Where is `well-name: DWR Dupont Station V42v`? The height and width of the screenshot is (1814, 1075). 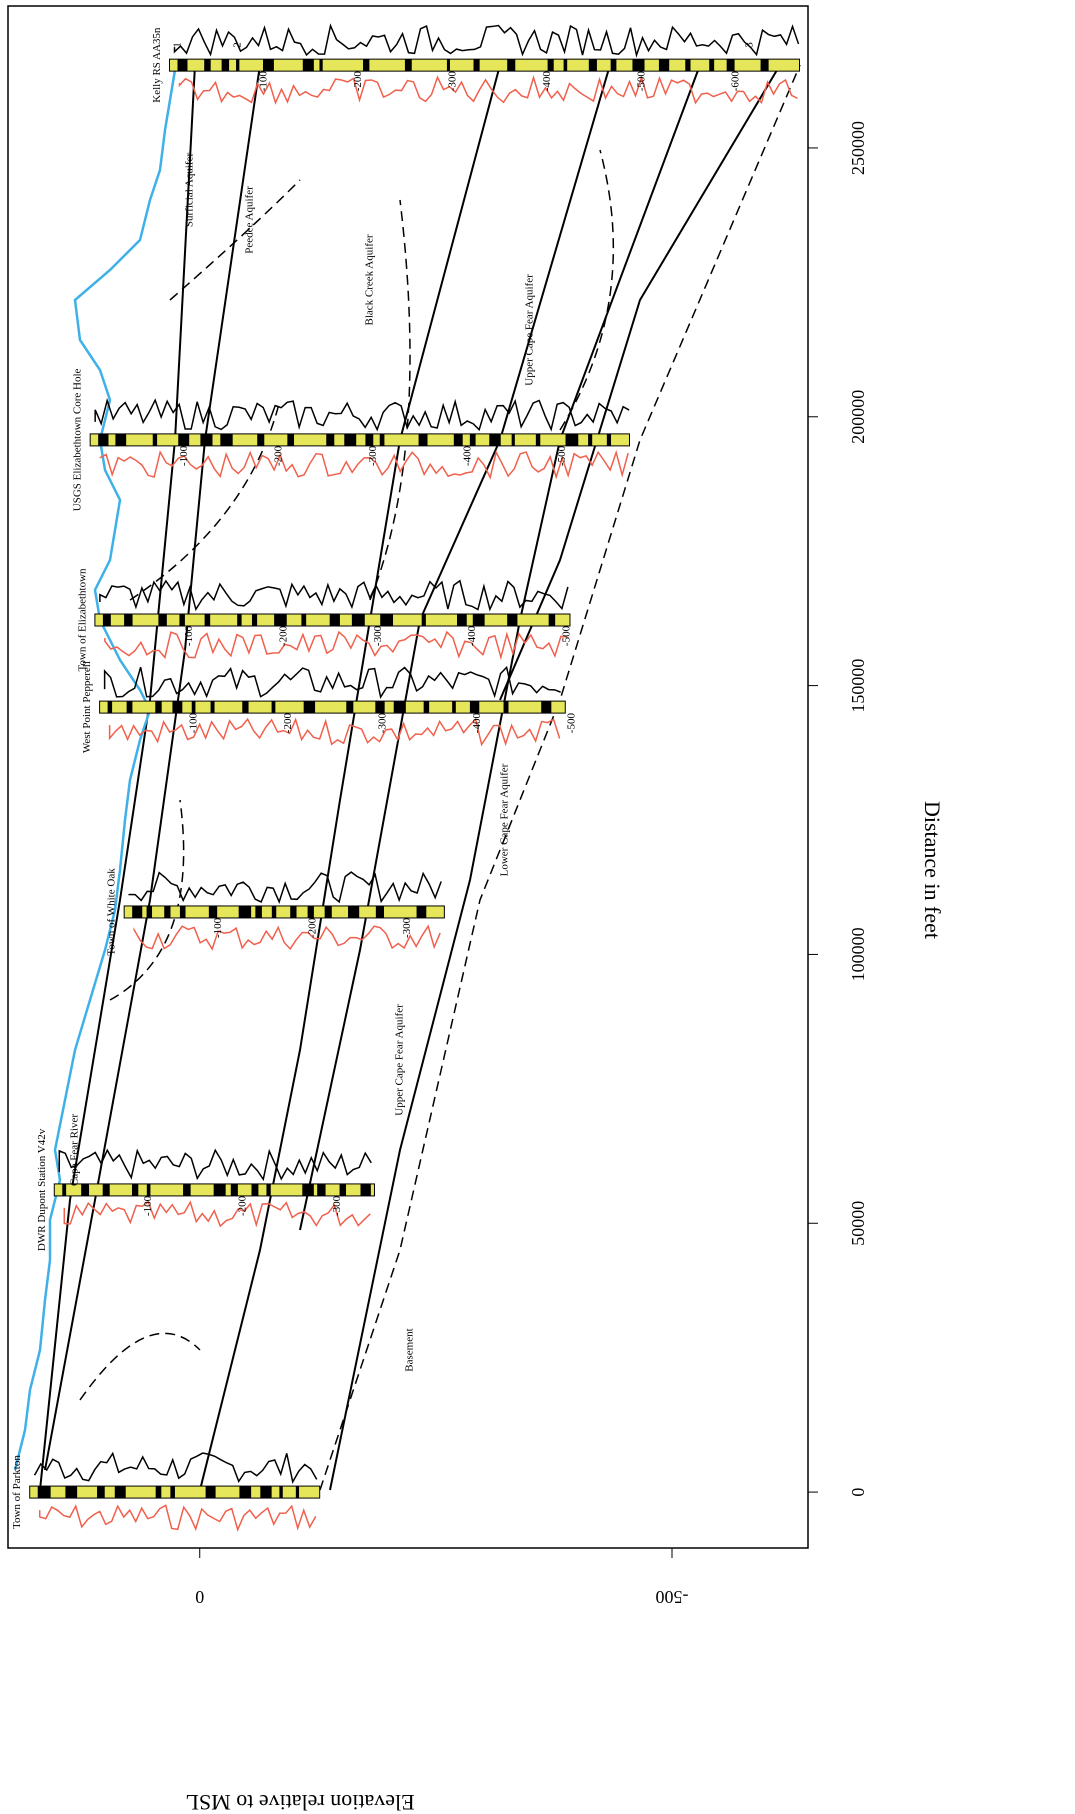 well-name: DWR Dupont Station V42v is located at coordinates (42, 1189).